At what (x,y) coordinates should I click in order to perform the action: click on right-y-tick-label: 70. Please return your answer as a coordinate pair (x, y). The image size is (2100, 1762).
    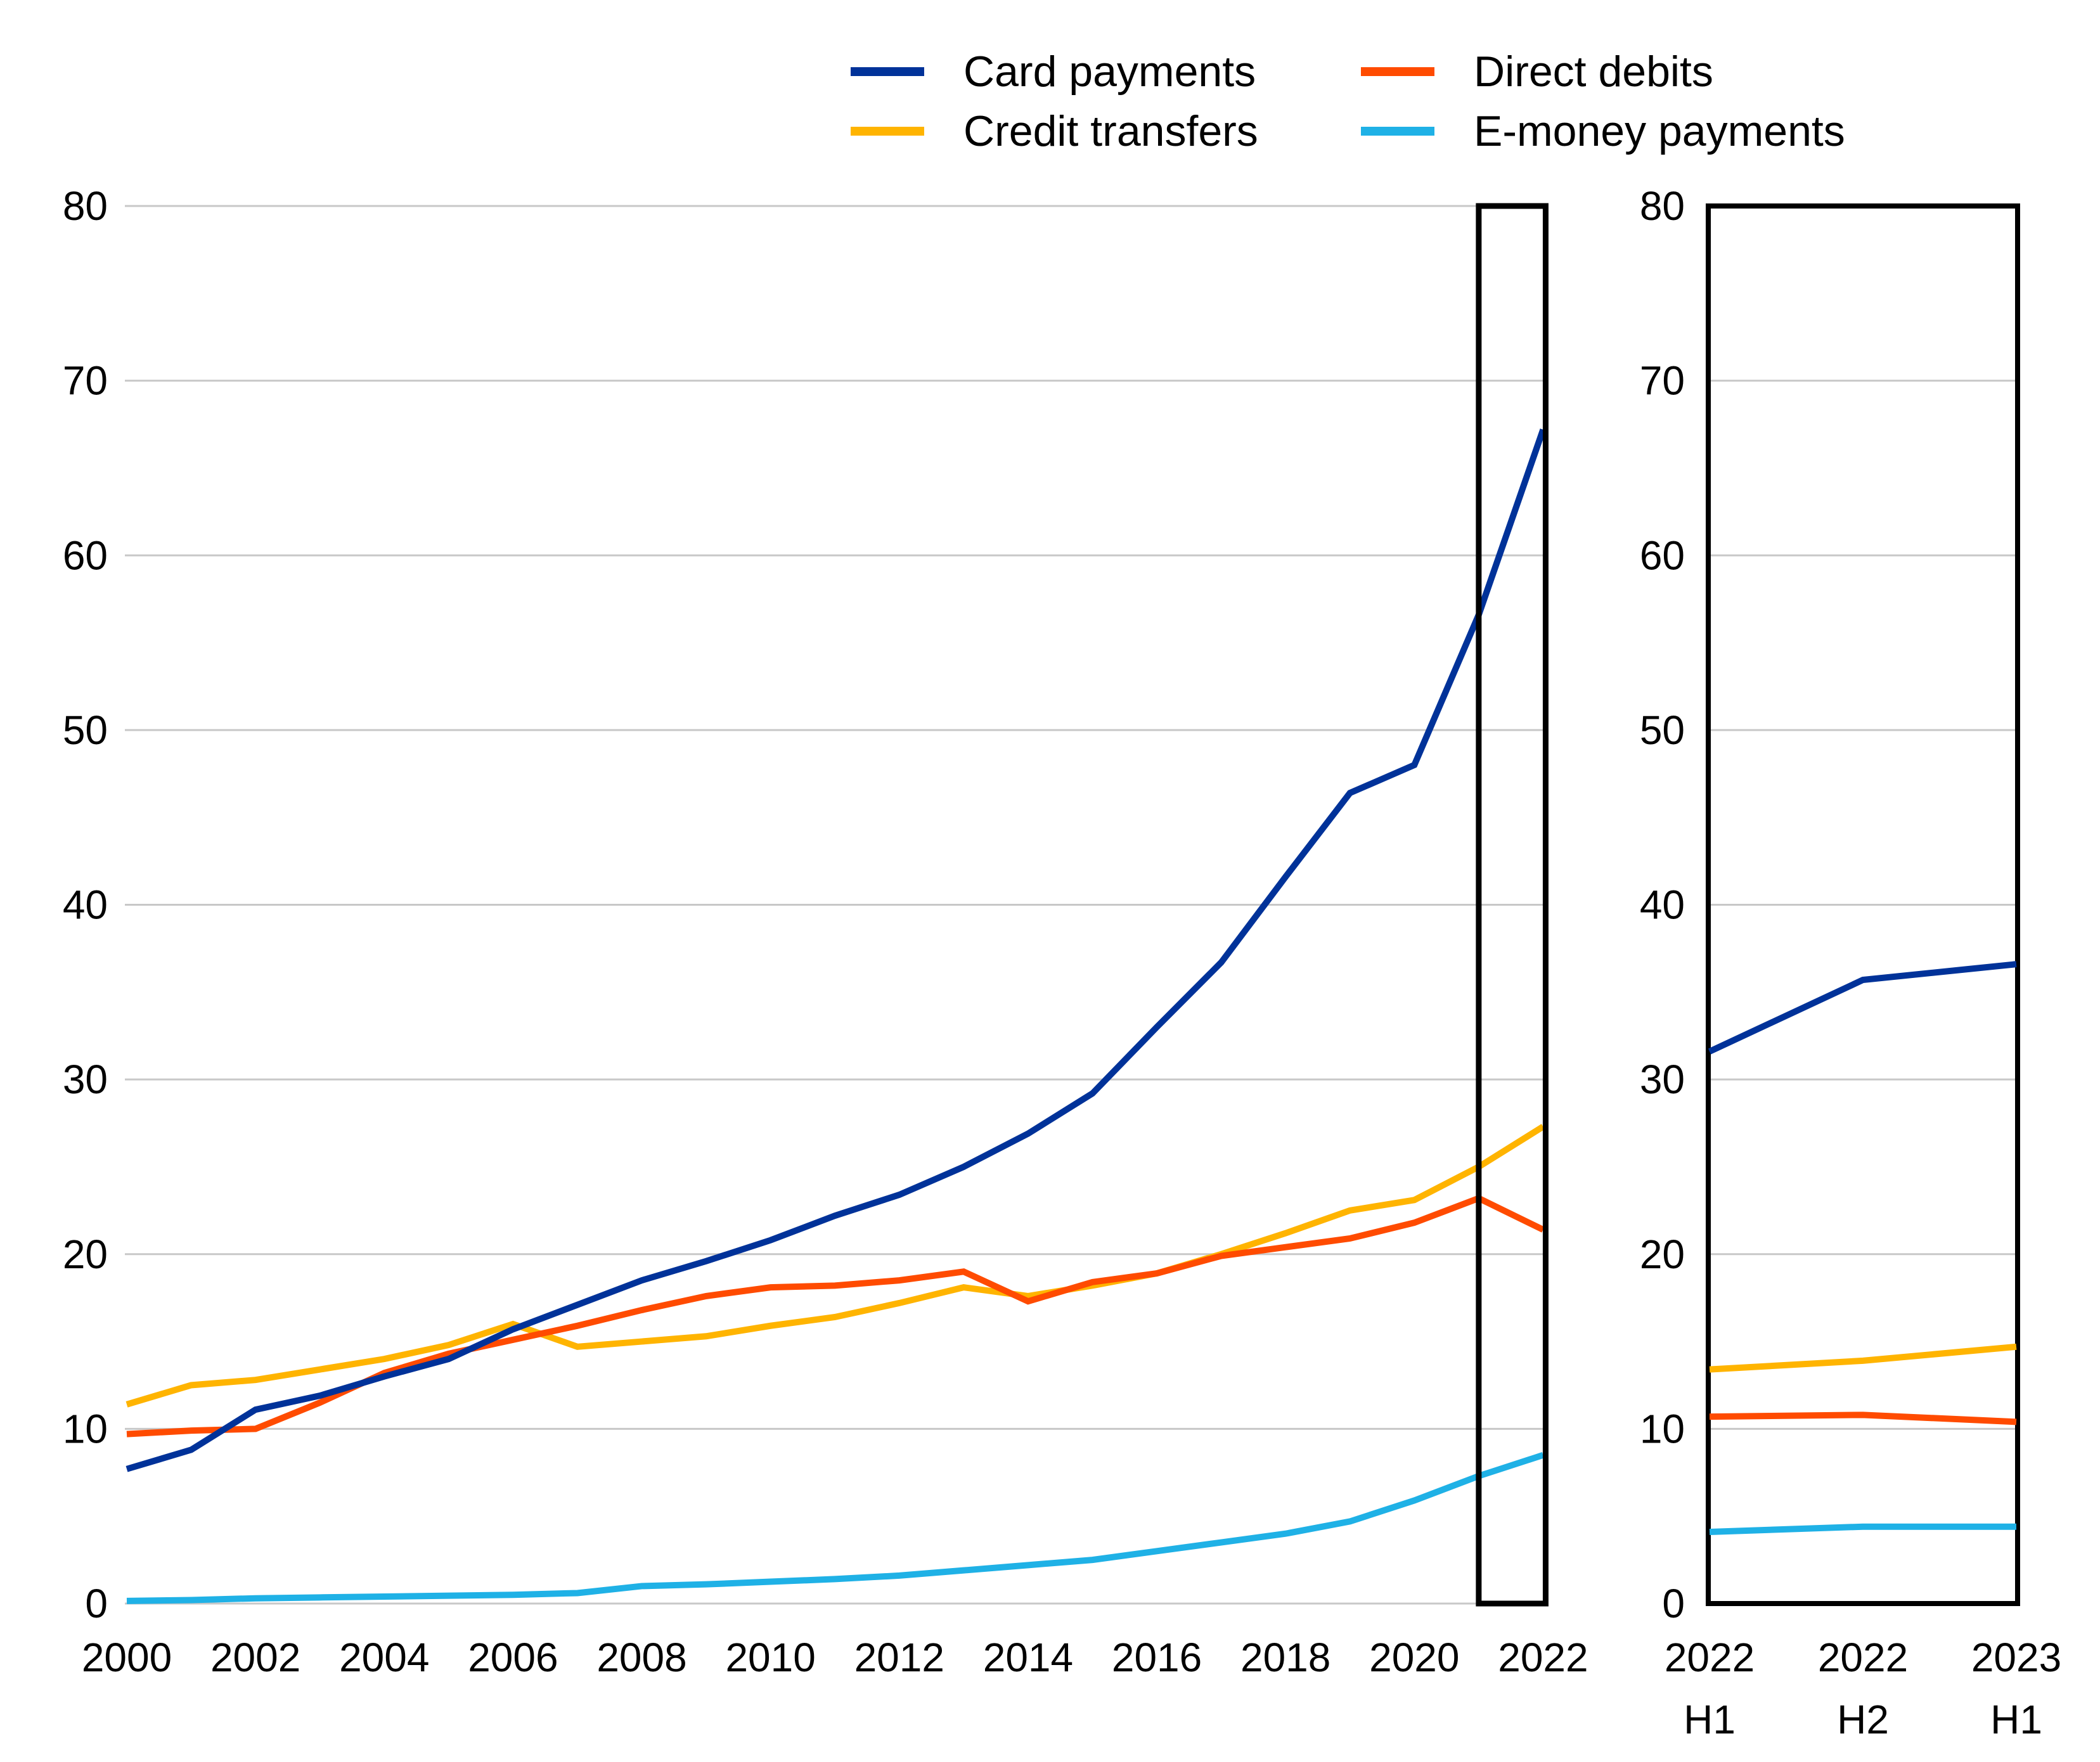
    Looking at the image, I should click on (1663, 381).